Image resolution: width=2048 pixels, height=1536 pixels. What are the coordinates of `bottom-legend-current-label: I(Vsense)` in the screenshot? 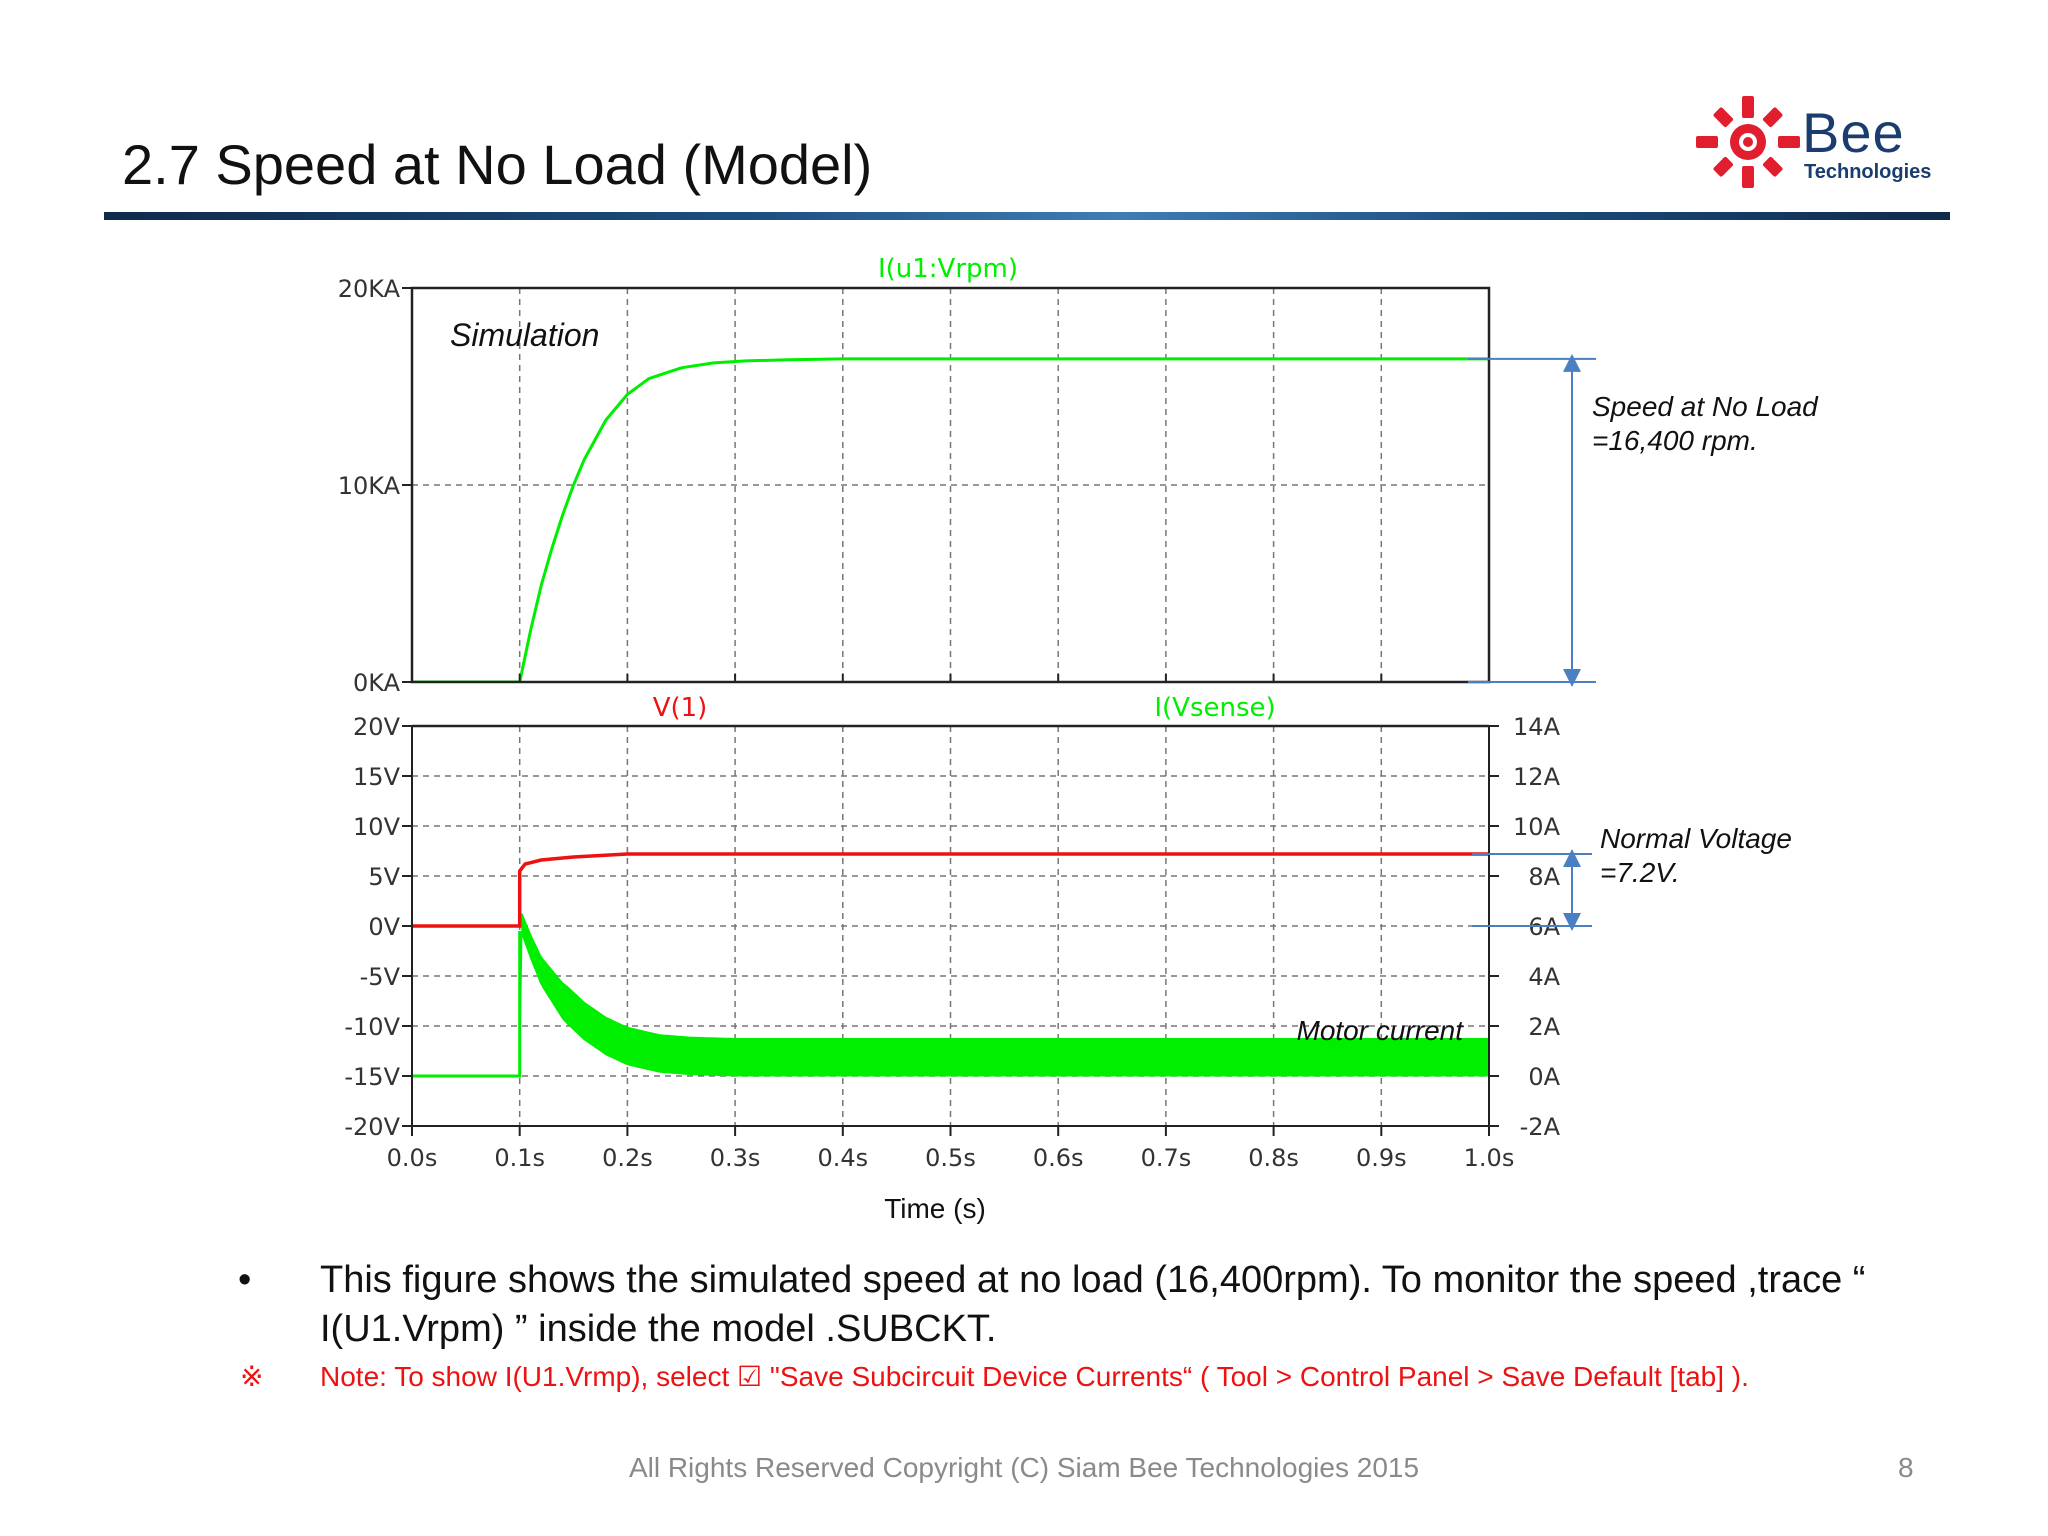 It's located at (1214, 708).